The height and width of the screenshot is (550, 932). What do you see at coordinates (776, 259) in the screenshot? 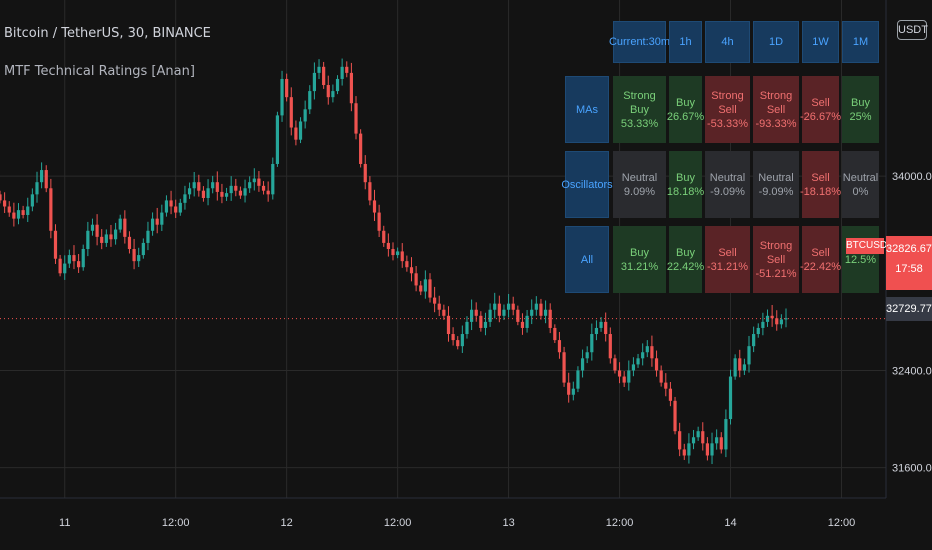
I see `rating-cell: Strong Sell -51.21%` at bounding box center [776, 259].